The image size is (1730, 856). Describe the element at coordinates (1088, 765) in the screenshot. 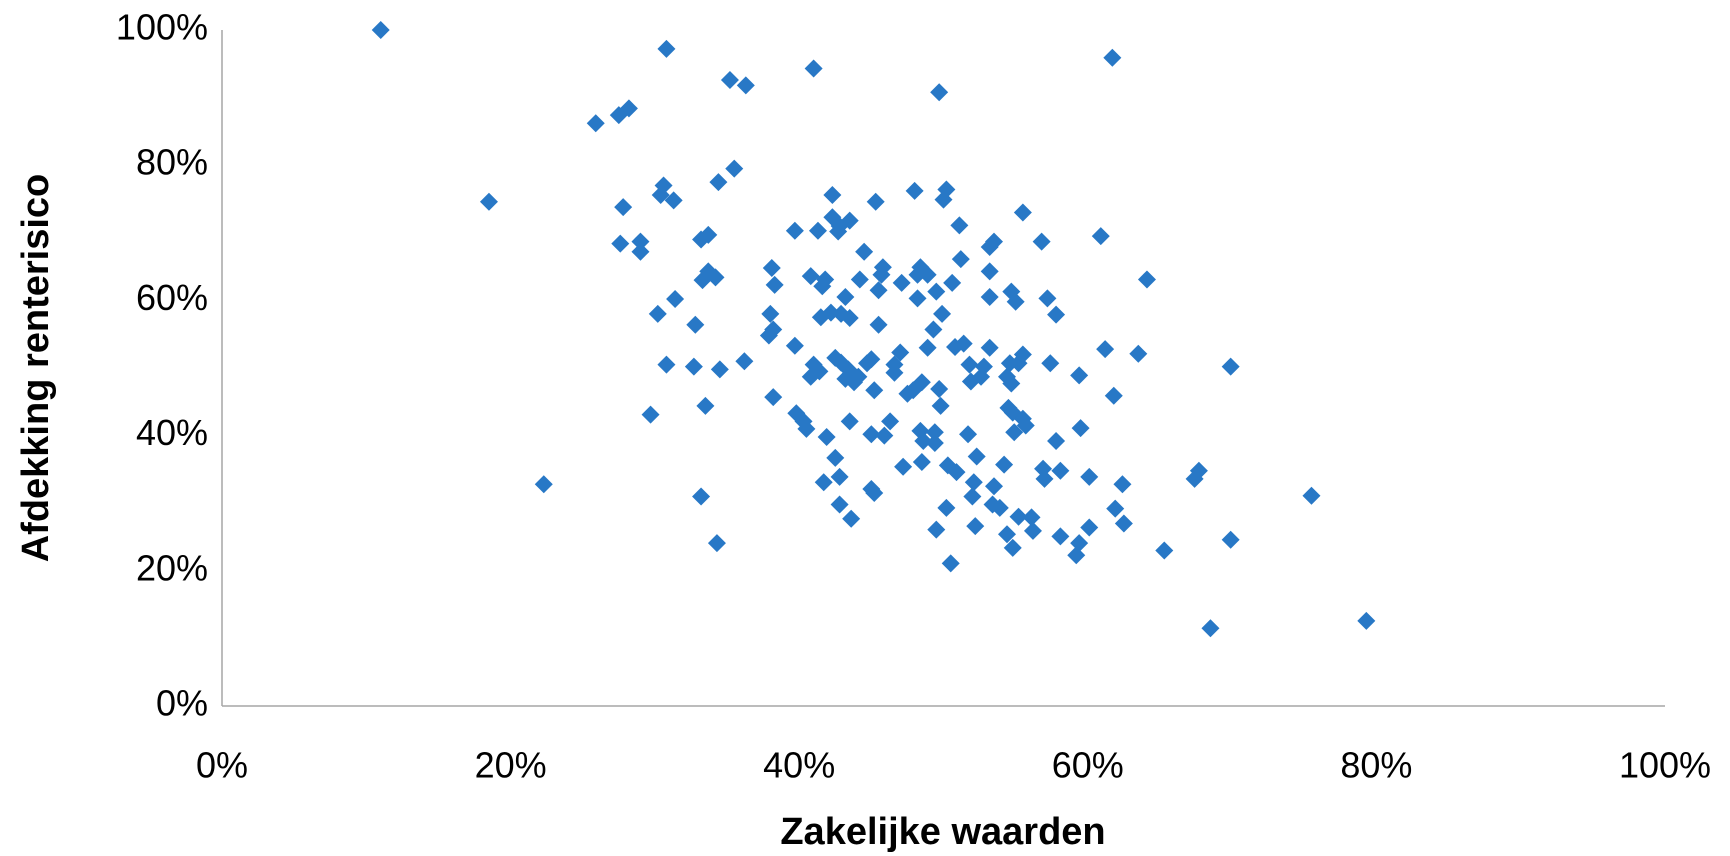

I see `x-tick-label: 60%` at that location.